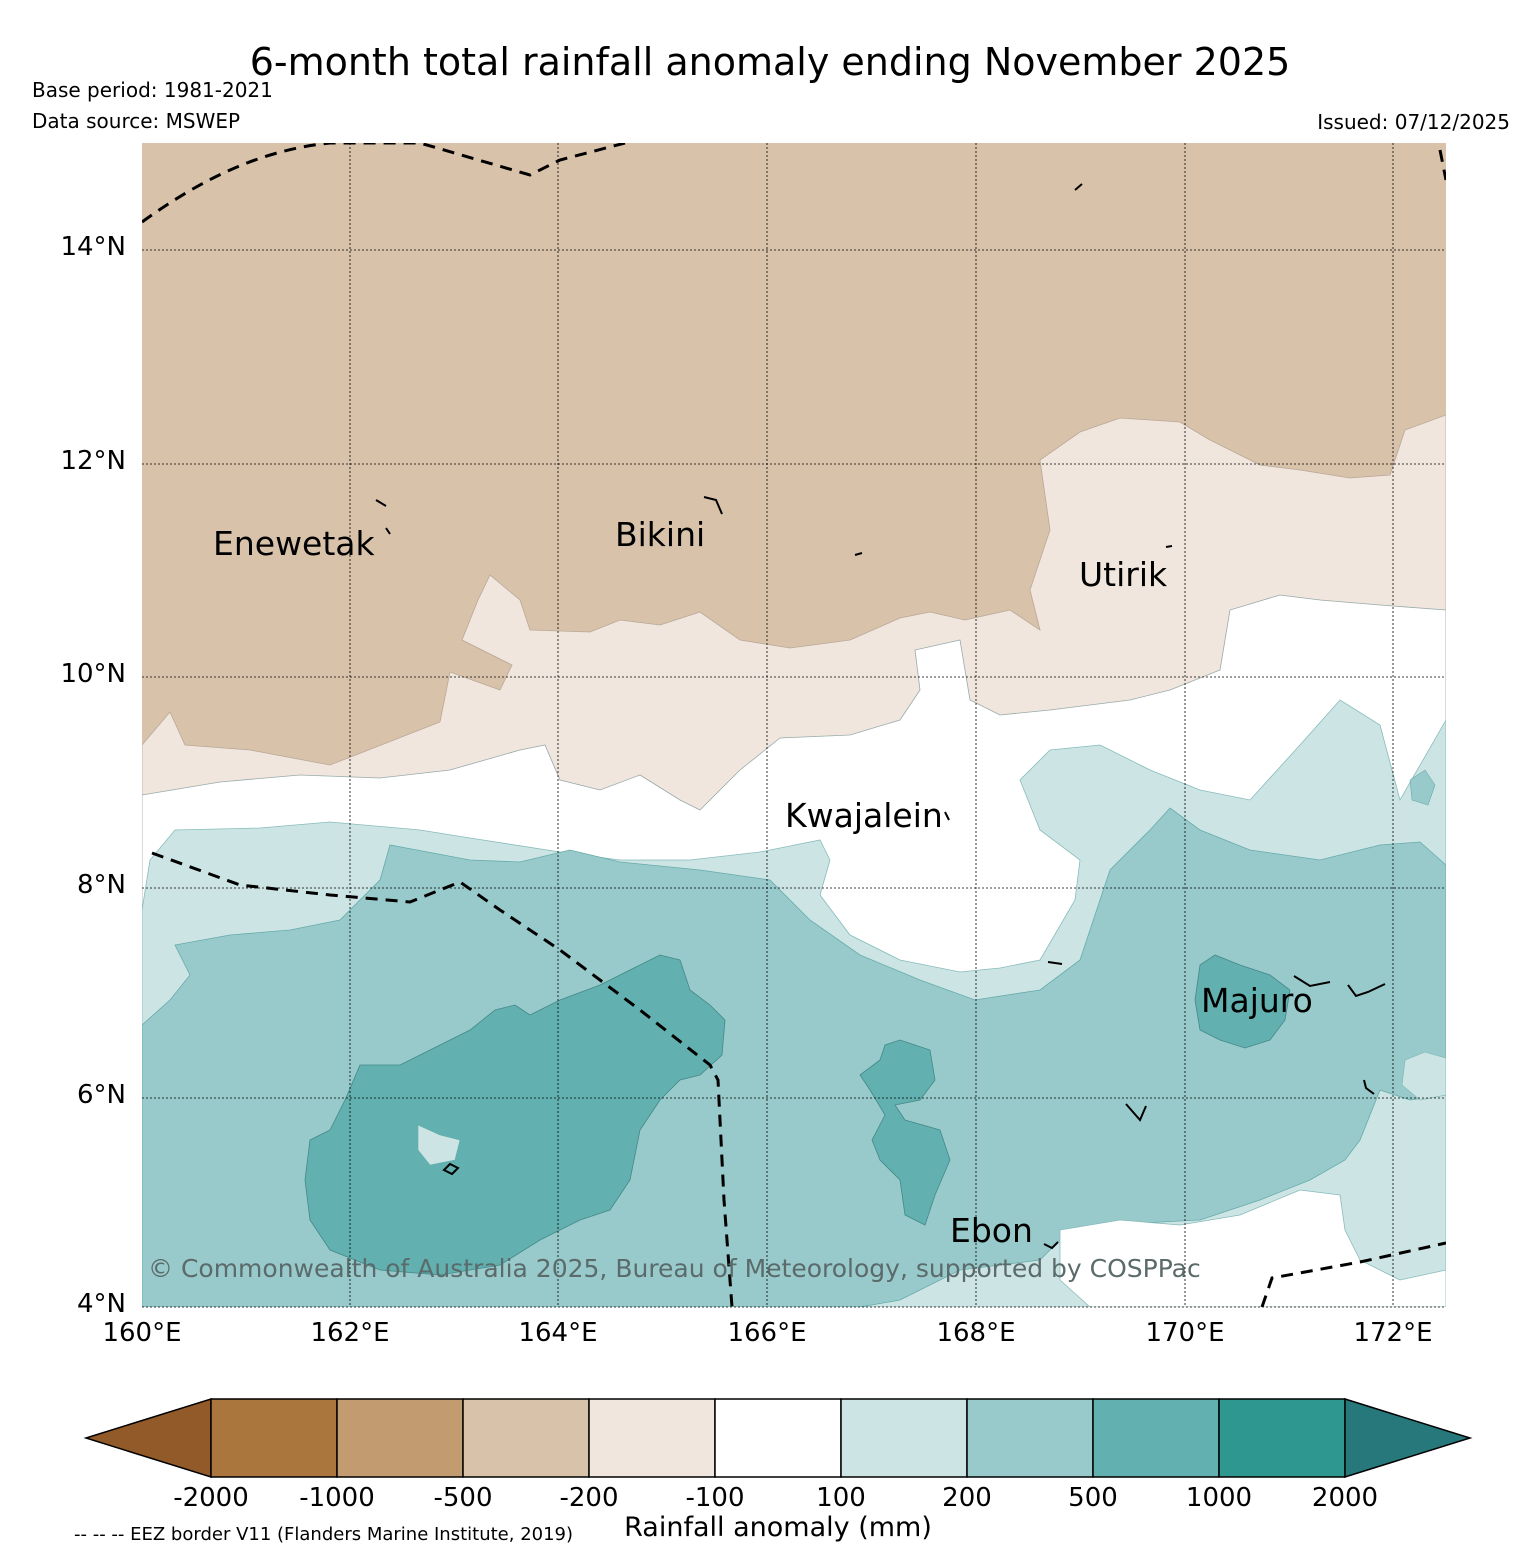 The width and height of the screenshot is (1540, 1563). I want to click on eez-line-ne, so click(1442, 165).